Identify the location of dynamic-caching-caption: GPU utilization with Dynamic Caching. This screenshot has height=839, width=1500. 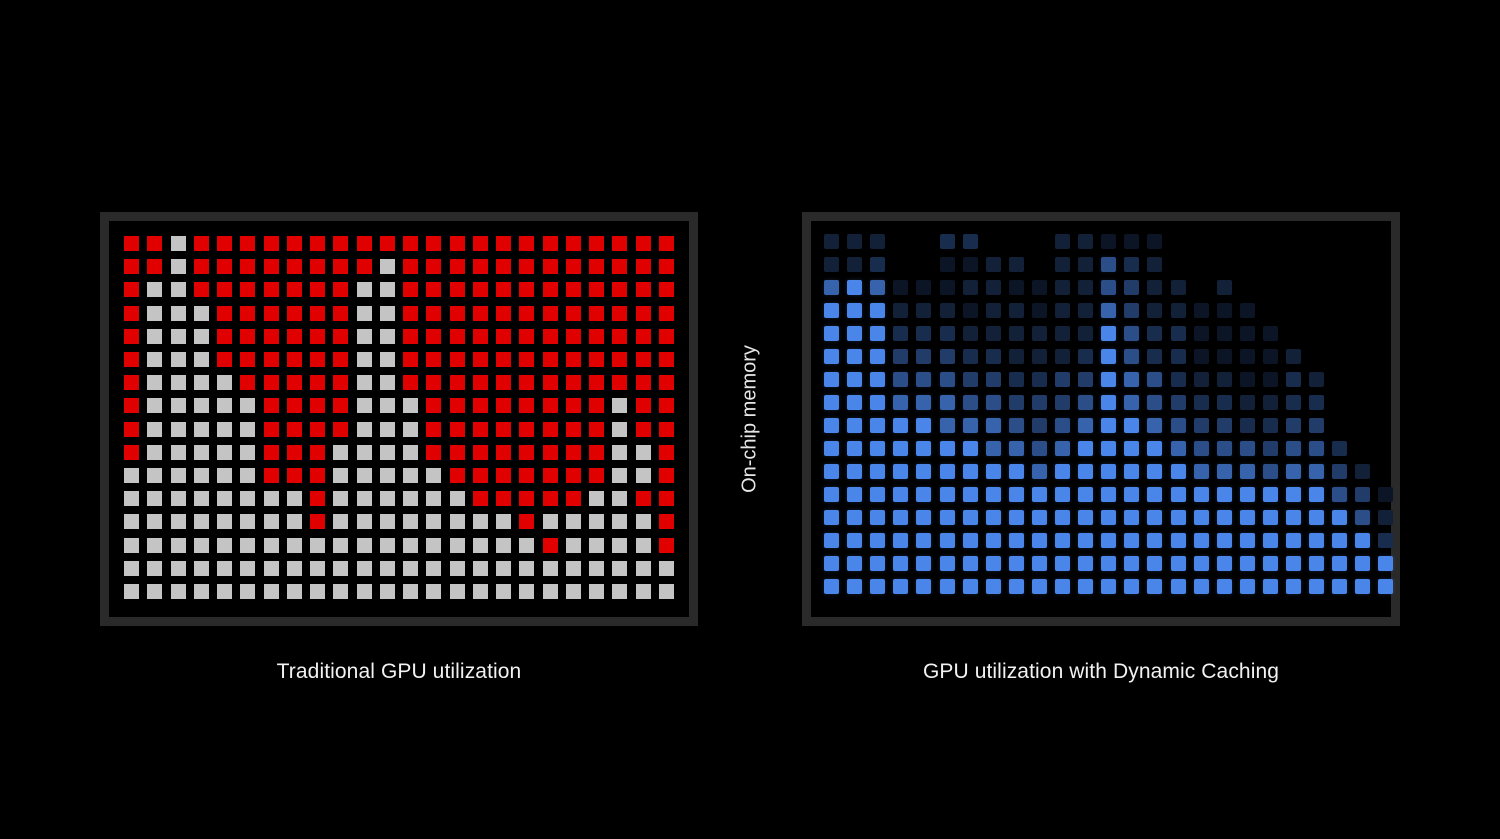
(1101, 672).